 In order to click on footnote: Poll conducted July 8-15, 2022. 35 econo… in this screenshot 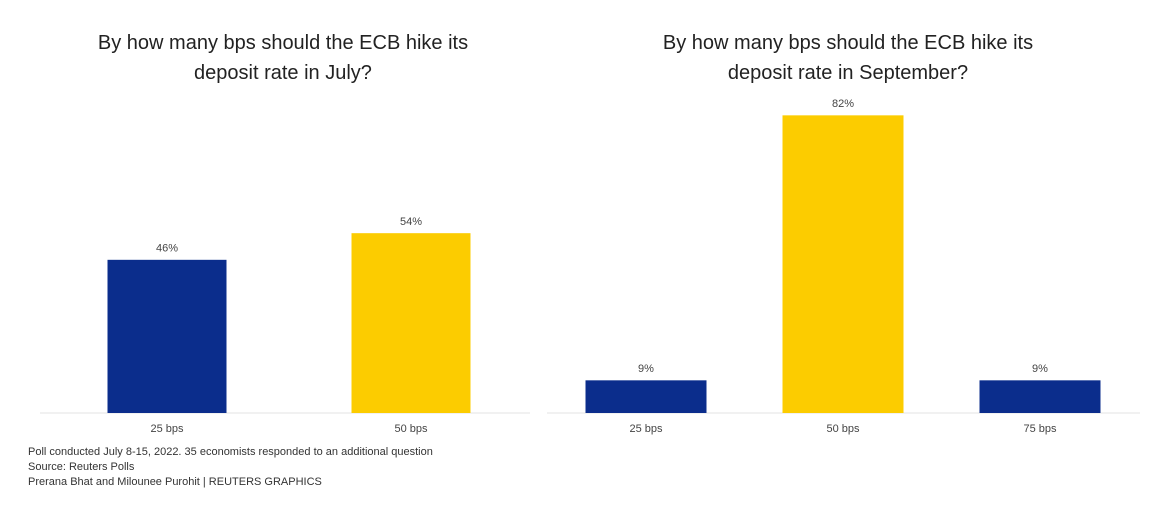, I will do `click(230, 452)`.